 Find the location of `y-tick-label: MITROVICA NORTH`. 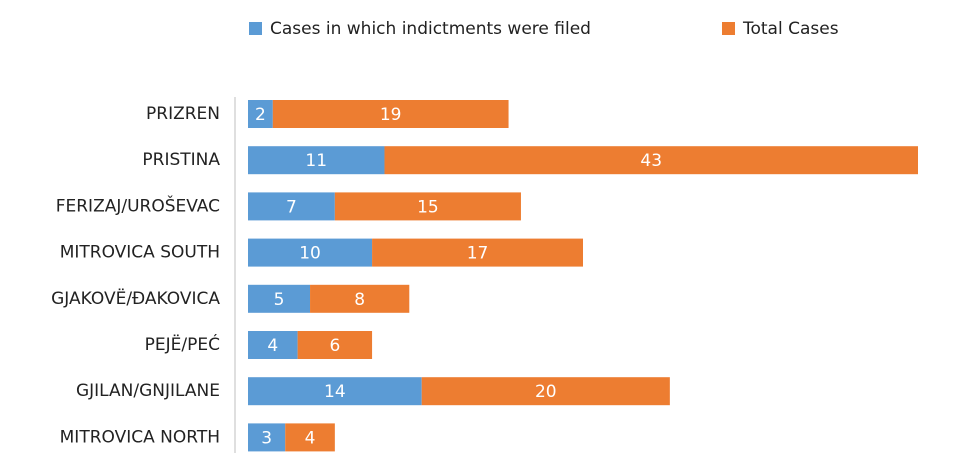

y-tick-label: MITROVICA NORTH is located at coordinates (140, 437).